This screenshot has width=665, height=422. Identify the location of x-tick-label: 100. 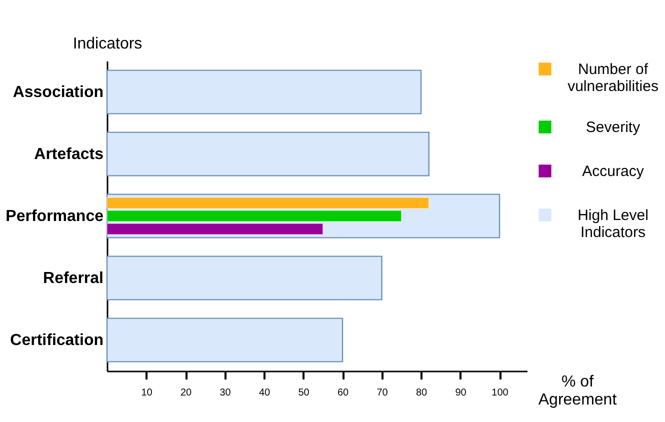
(500, 393).